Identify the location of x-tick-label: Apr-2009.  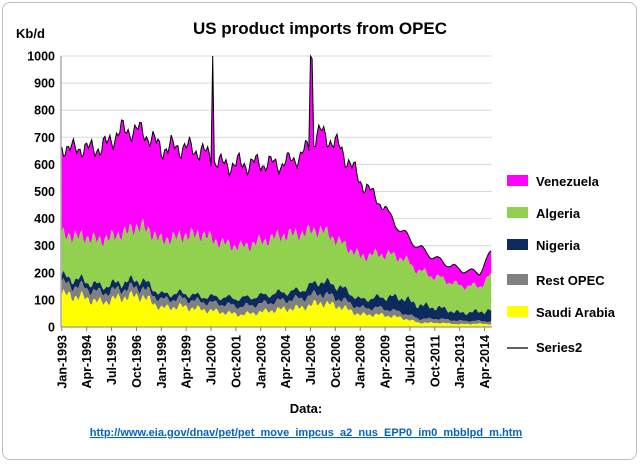
(386, 362).